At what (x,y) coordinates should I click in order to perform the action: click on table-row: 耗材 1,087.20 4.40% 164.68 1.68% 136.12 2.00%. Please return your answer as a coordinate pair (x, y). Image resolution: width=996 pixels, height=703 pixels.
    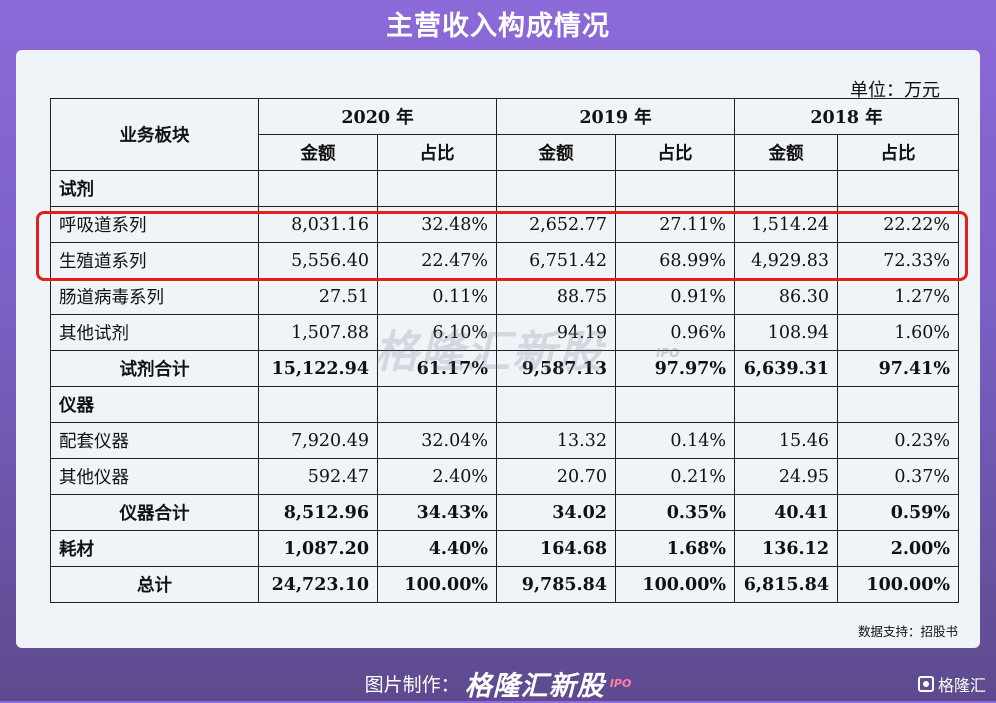
    Looking at the image, I should click on (504, 548).